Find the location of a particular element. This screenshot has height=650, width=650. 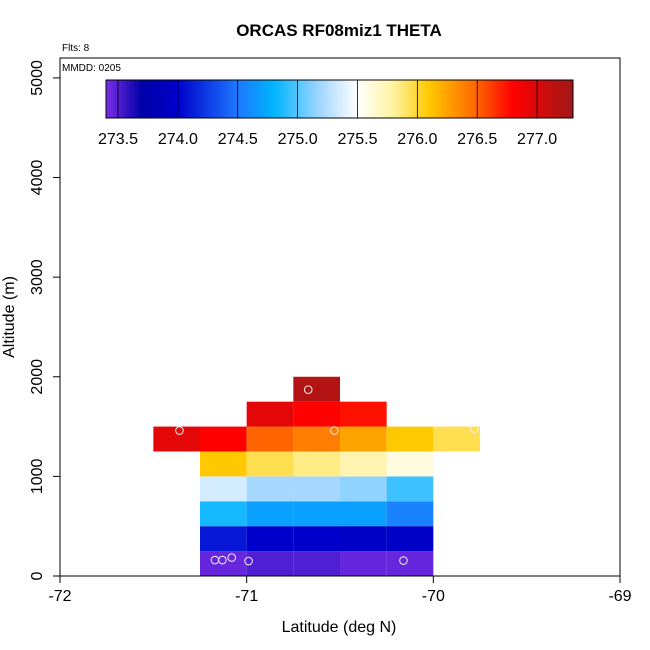

y-axis-label: Altitude (m) is located at coordinates (9, 317).